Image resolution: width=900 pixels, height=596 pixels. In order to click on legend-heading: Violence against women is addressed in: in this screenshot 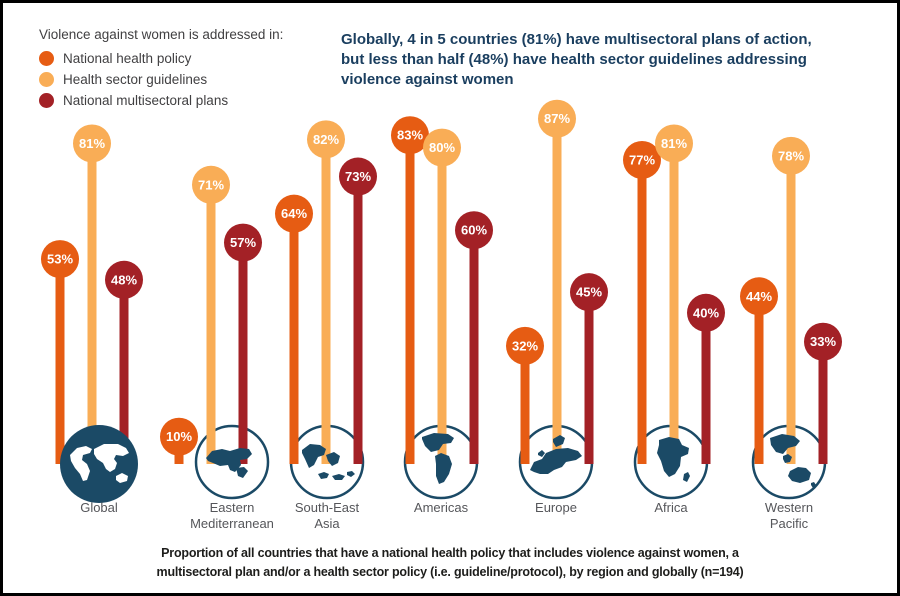, I will do `click(161, 34)`.